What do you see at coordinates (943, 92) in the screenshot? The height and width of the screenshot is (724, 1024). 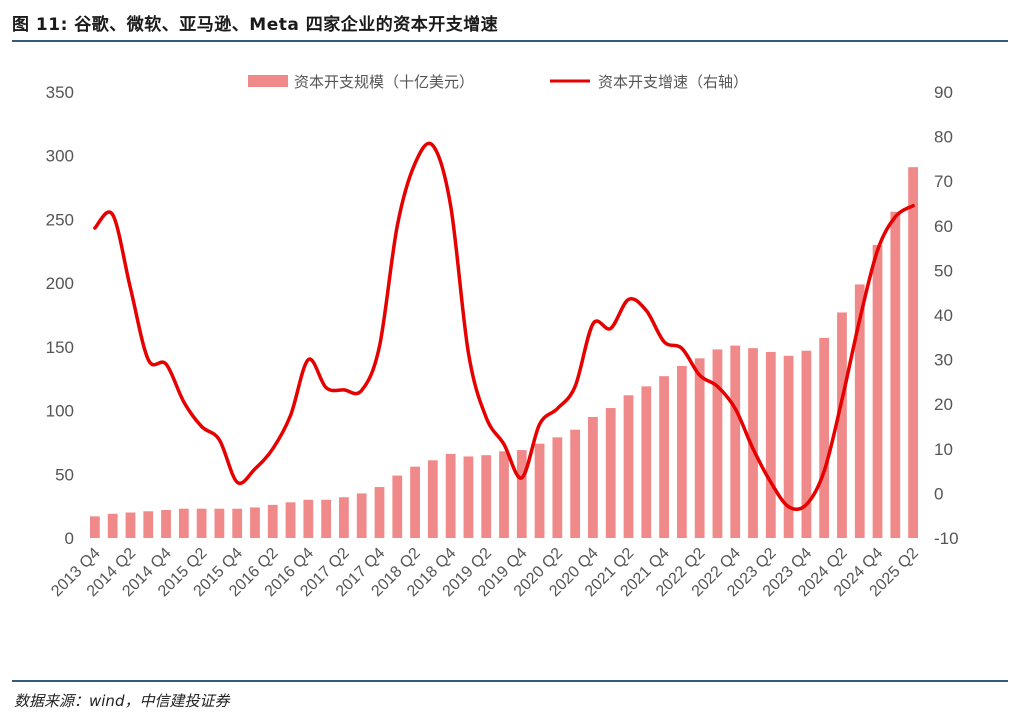 I see `right-tick-label: 90` at bounding box center [943, 92].